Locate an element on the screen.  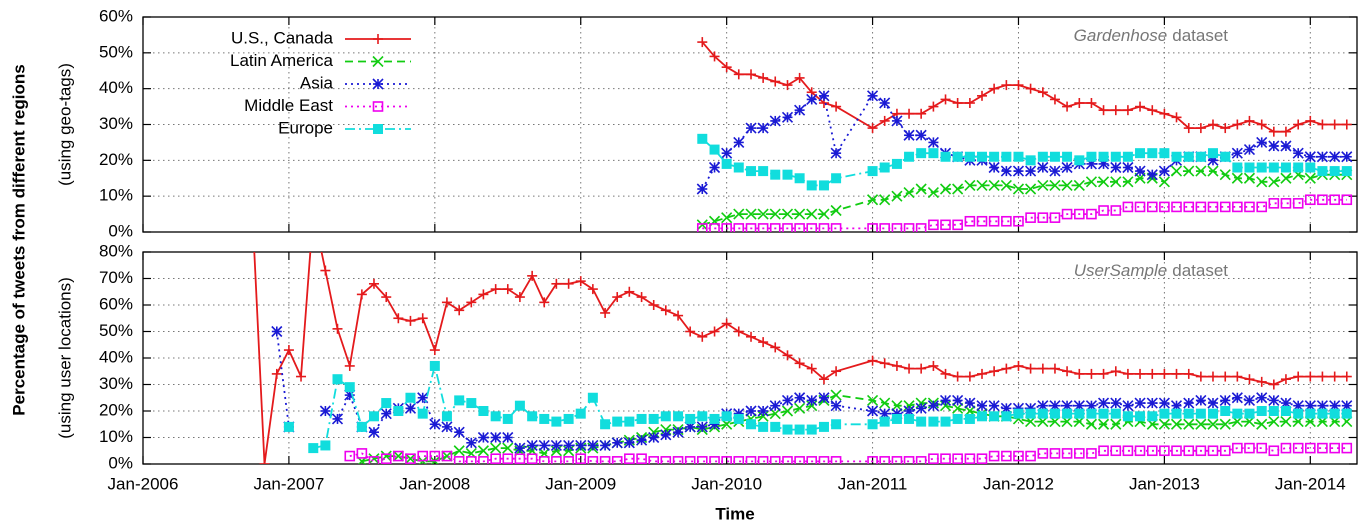
annotation-emphasis: Gardenhose is located at coordinates (1121, 35).